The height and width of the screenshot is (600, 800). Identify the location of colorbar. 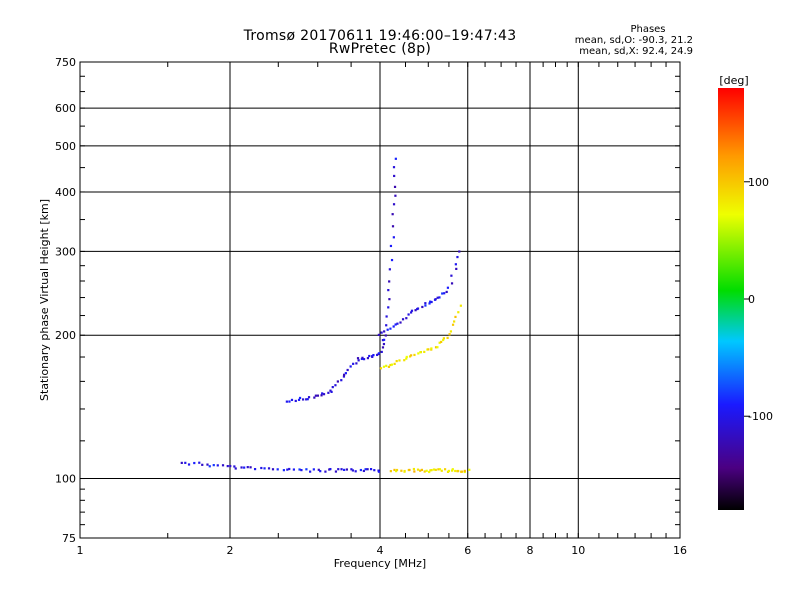
(731, 299).